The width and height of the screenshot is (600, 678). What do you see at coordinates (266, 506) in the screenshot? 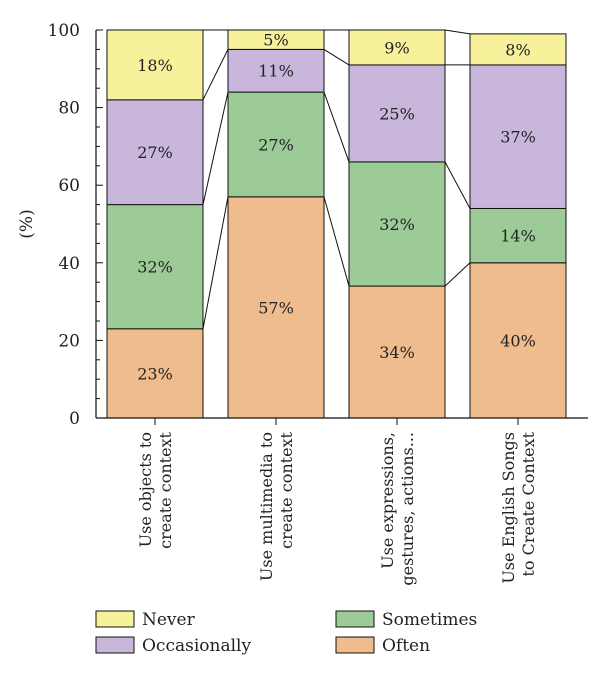
I see `category-label-2-line-1: Use multimedia to` at bounding box center [266, 506].